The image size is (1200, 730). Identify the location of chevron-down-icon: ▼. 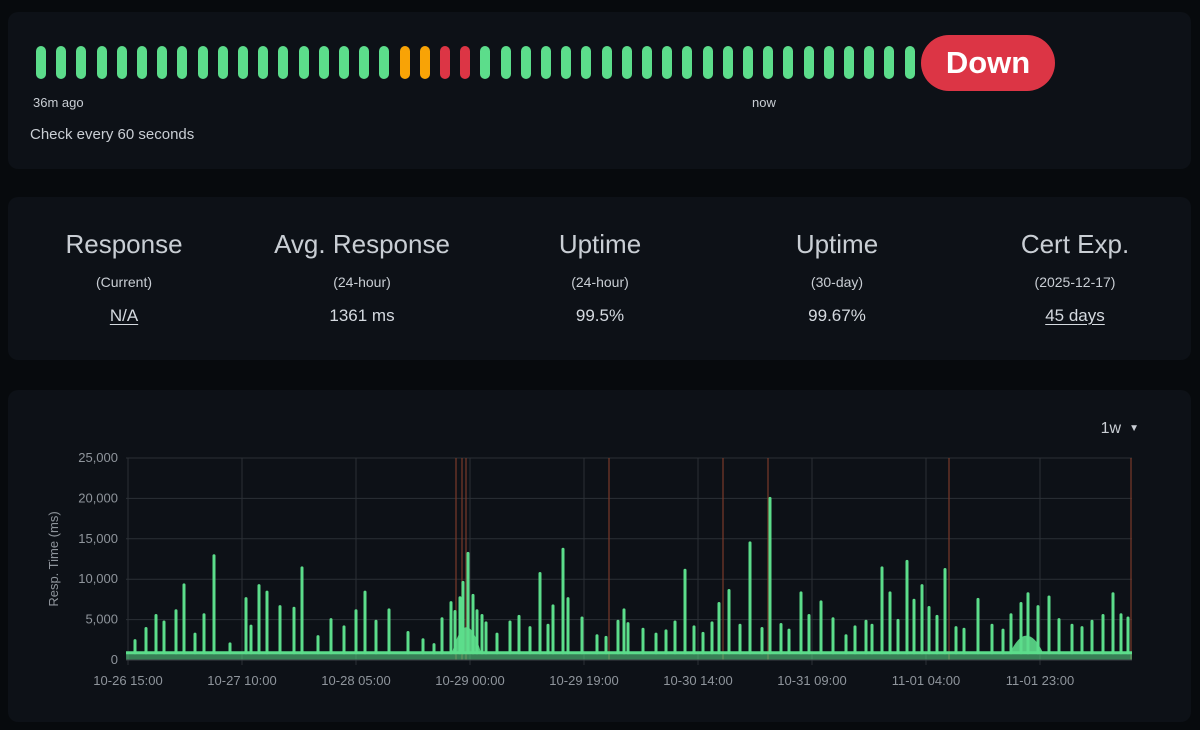
(1134, 428).